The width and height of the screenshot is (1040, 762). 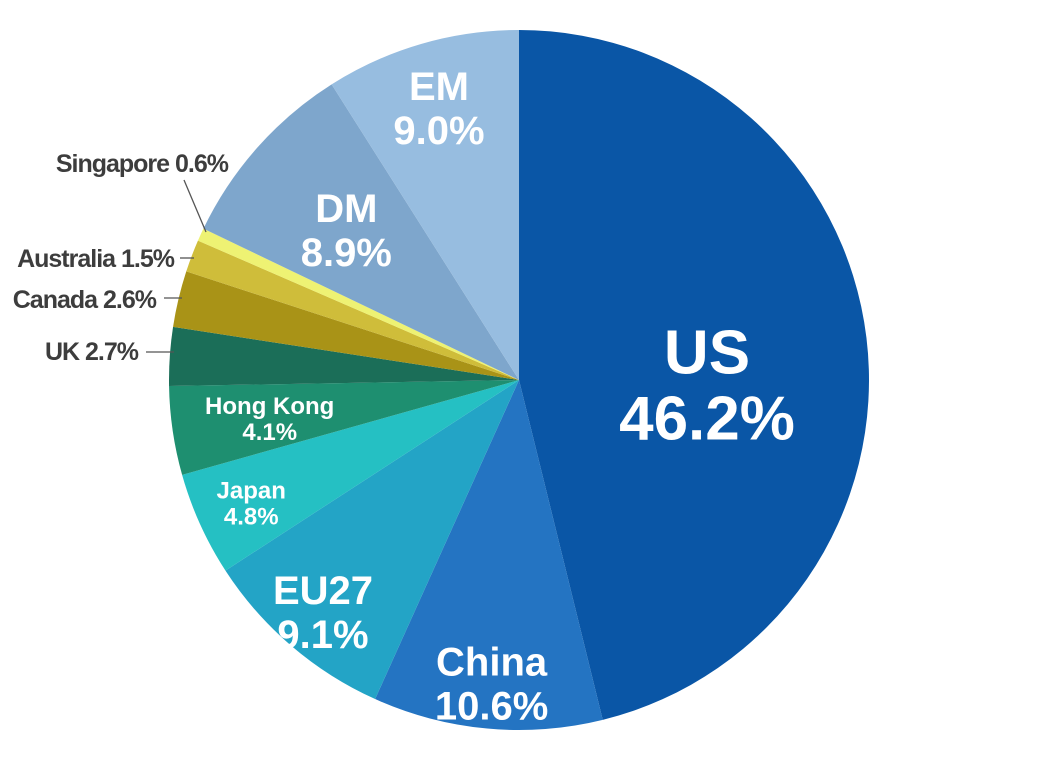 What do you see at coordinates (346, 253) in the screenshot?
I see `slice-value-dm: 8.9%` at bounding box center [346, 253].